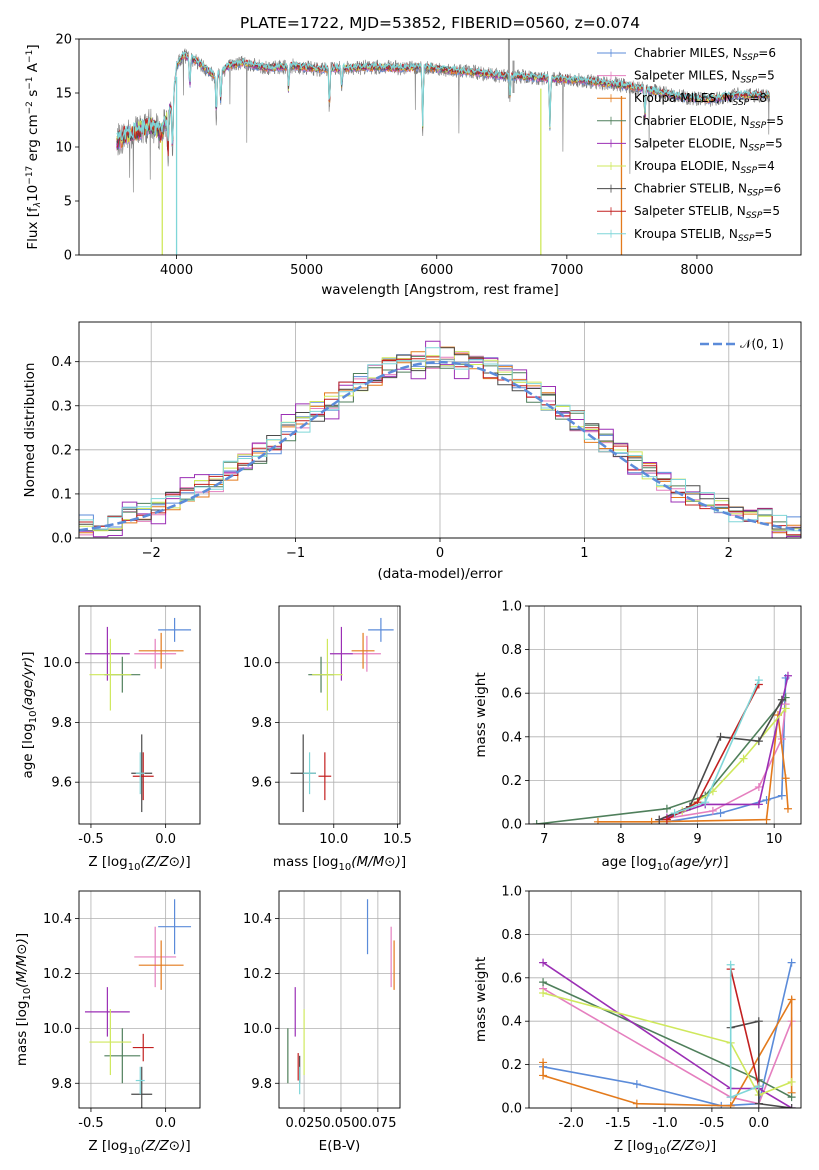  Describe the element at coordinates (571, 1123) in the screenshot. I see `x-tick-label: -2.0` at that location.